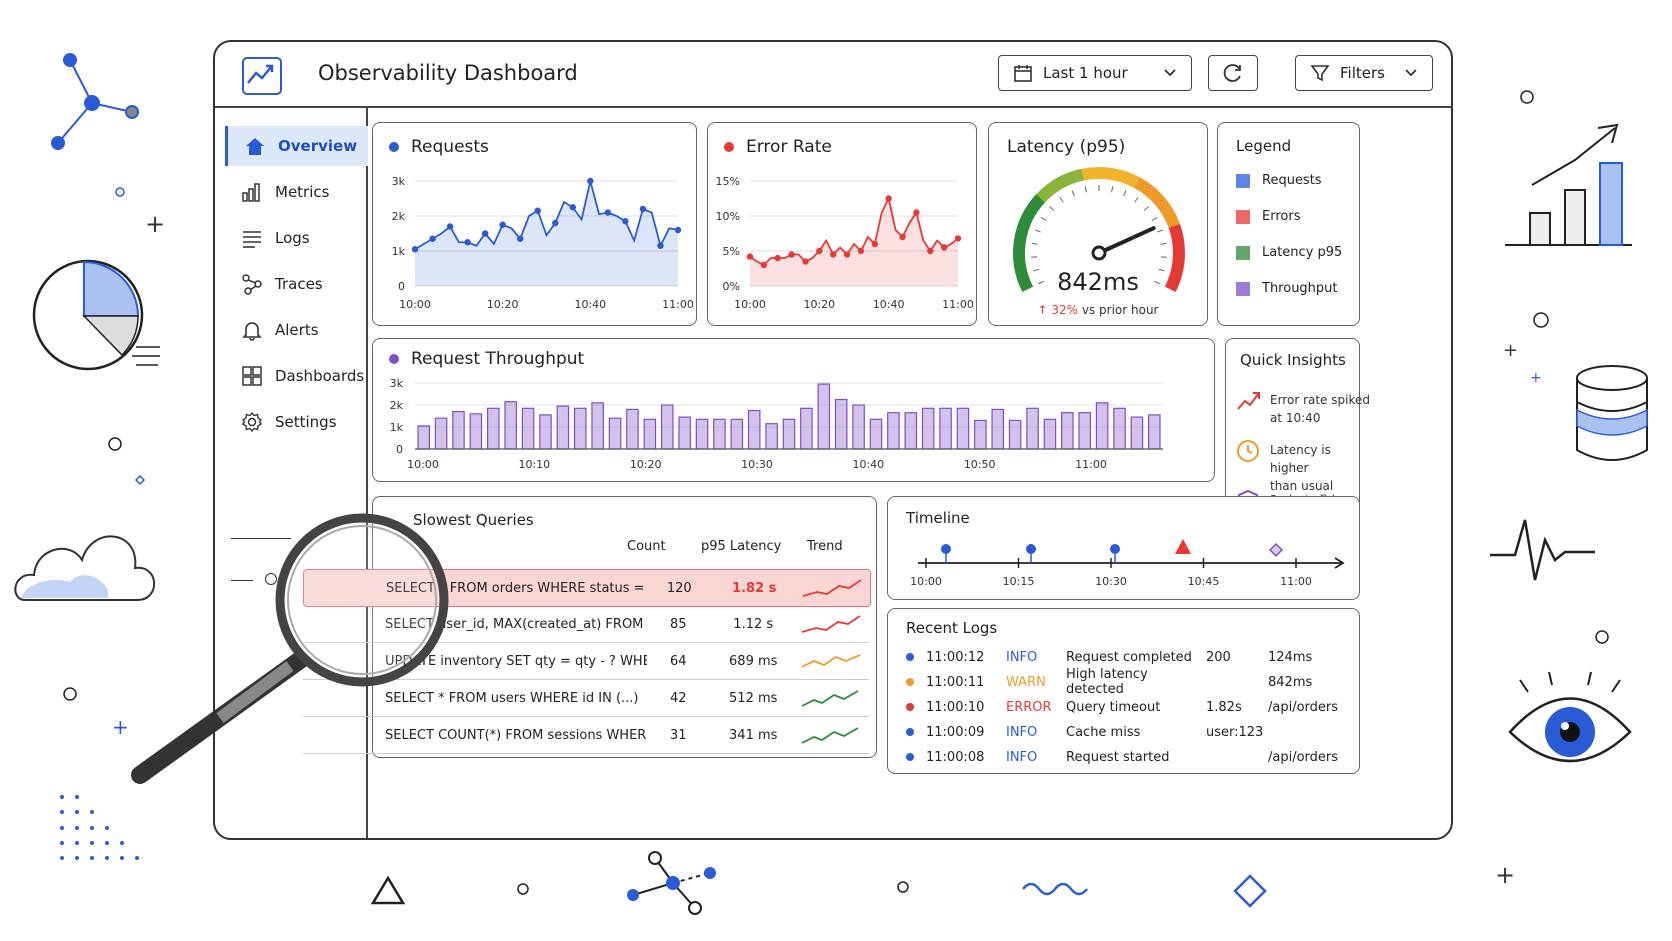  Describe the element at coordinates (295, 376) in the screenshot. I see `sidebar-item-dashboards: Dashboards` at that location.